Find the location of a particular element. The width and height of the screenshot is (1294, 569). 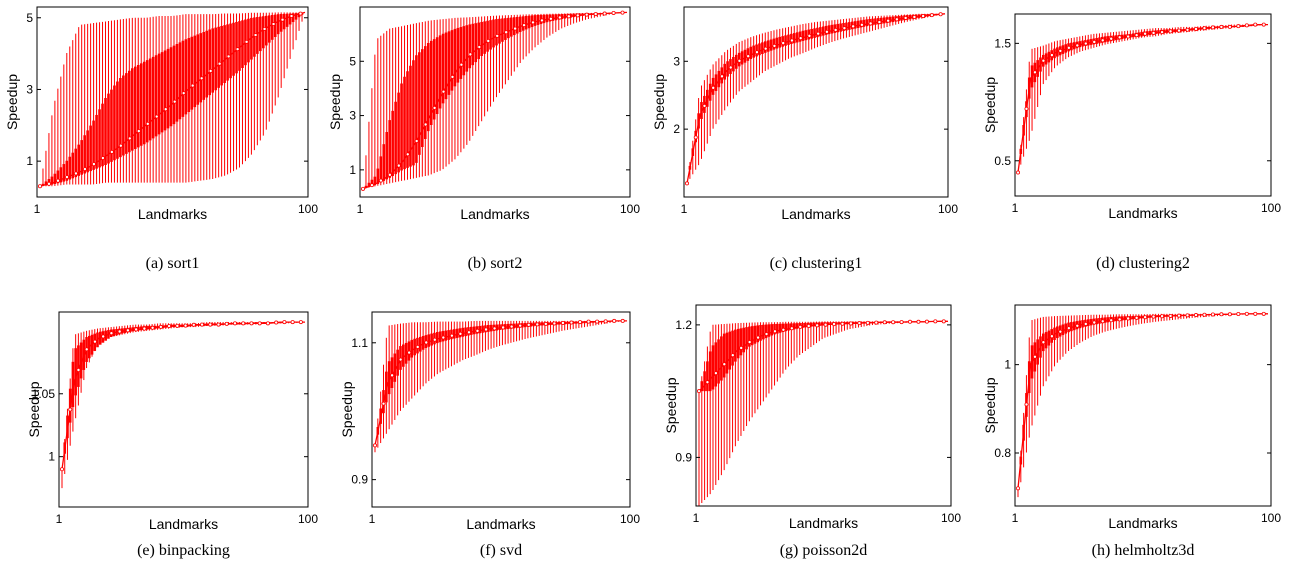

panel-caption: (h) helmholtz3d is located at coordinates (1143, 550).